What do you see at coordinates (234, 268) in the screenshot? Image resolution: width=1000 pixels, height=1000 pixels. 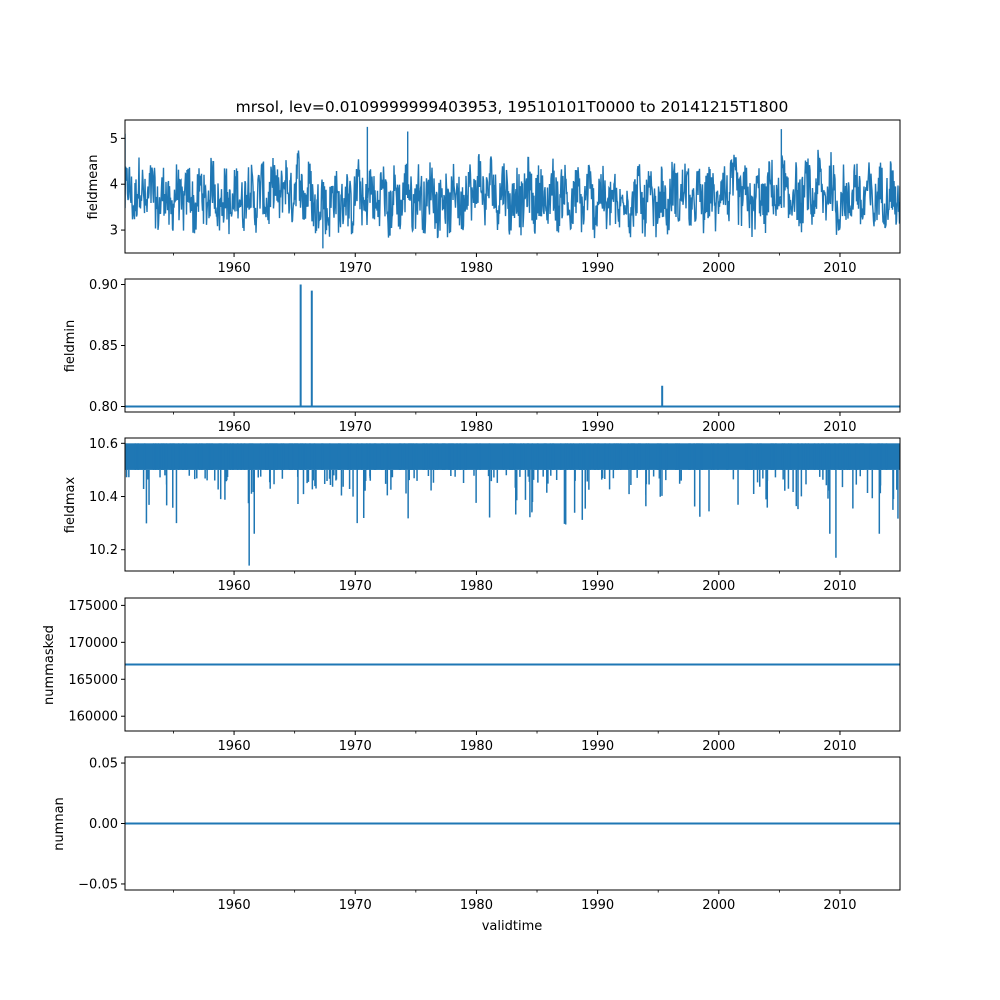 I see `fieldmean-x-tick-label: 1960` at bounding box center [234, 268].